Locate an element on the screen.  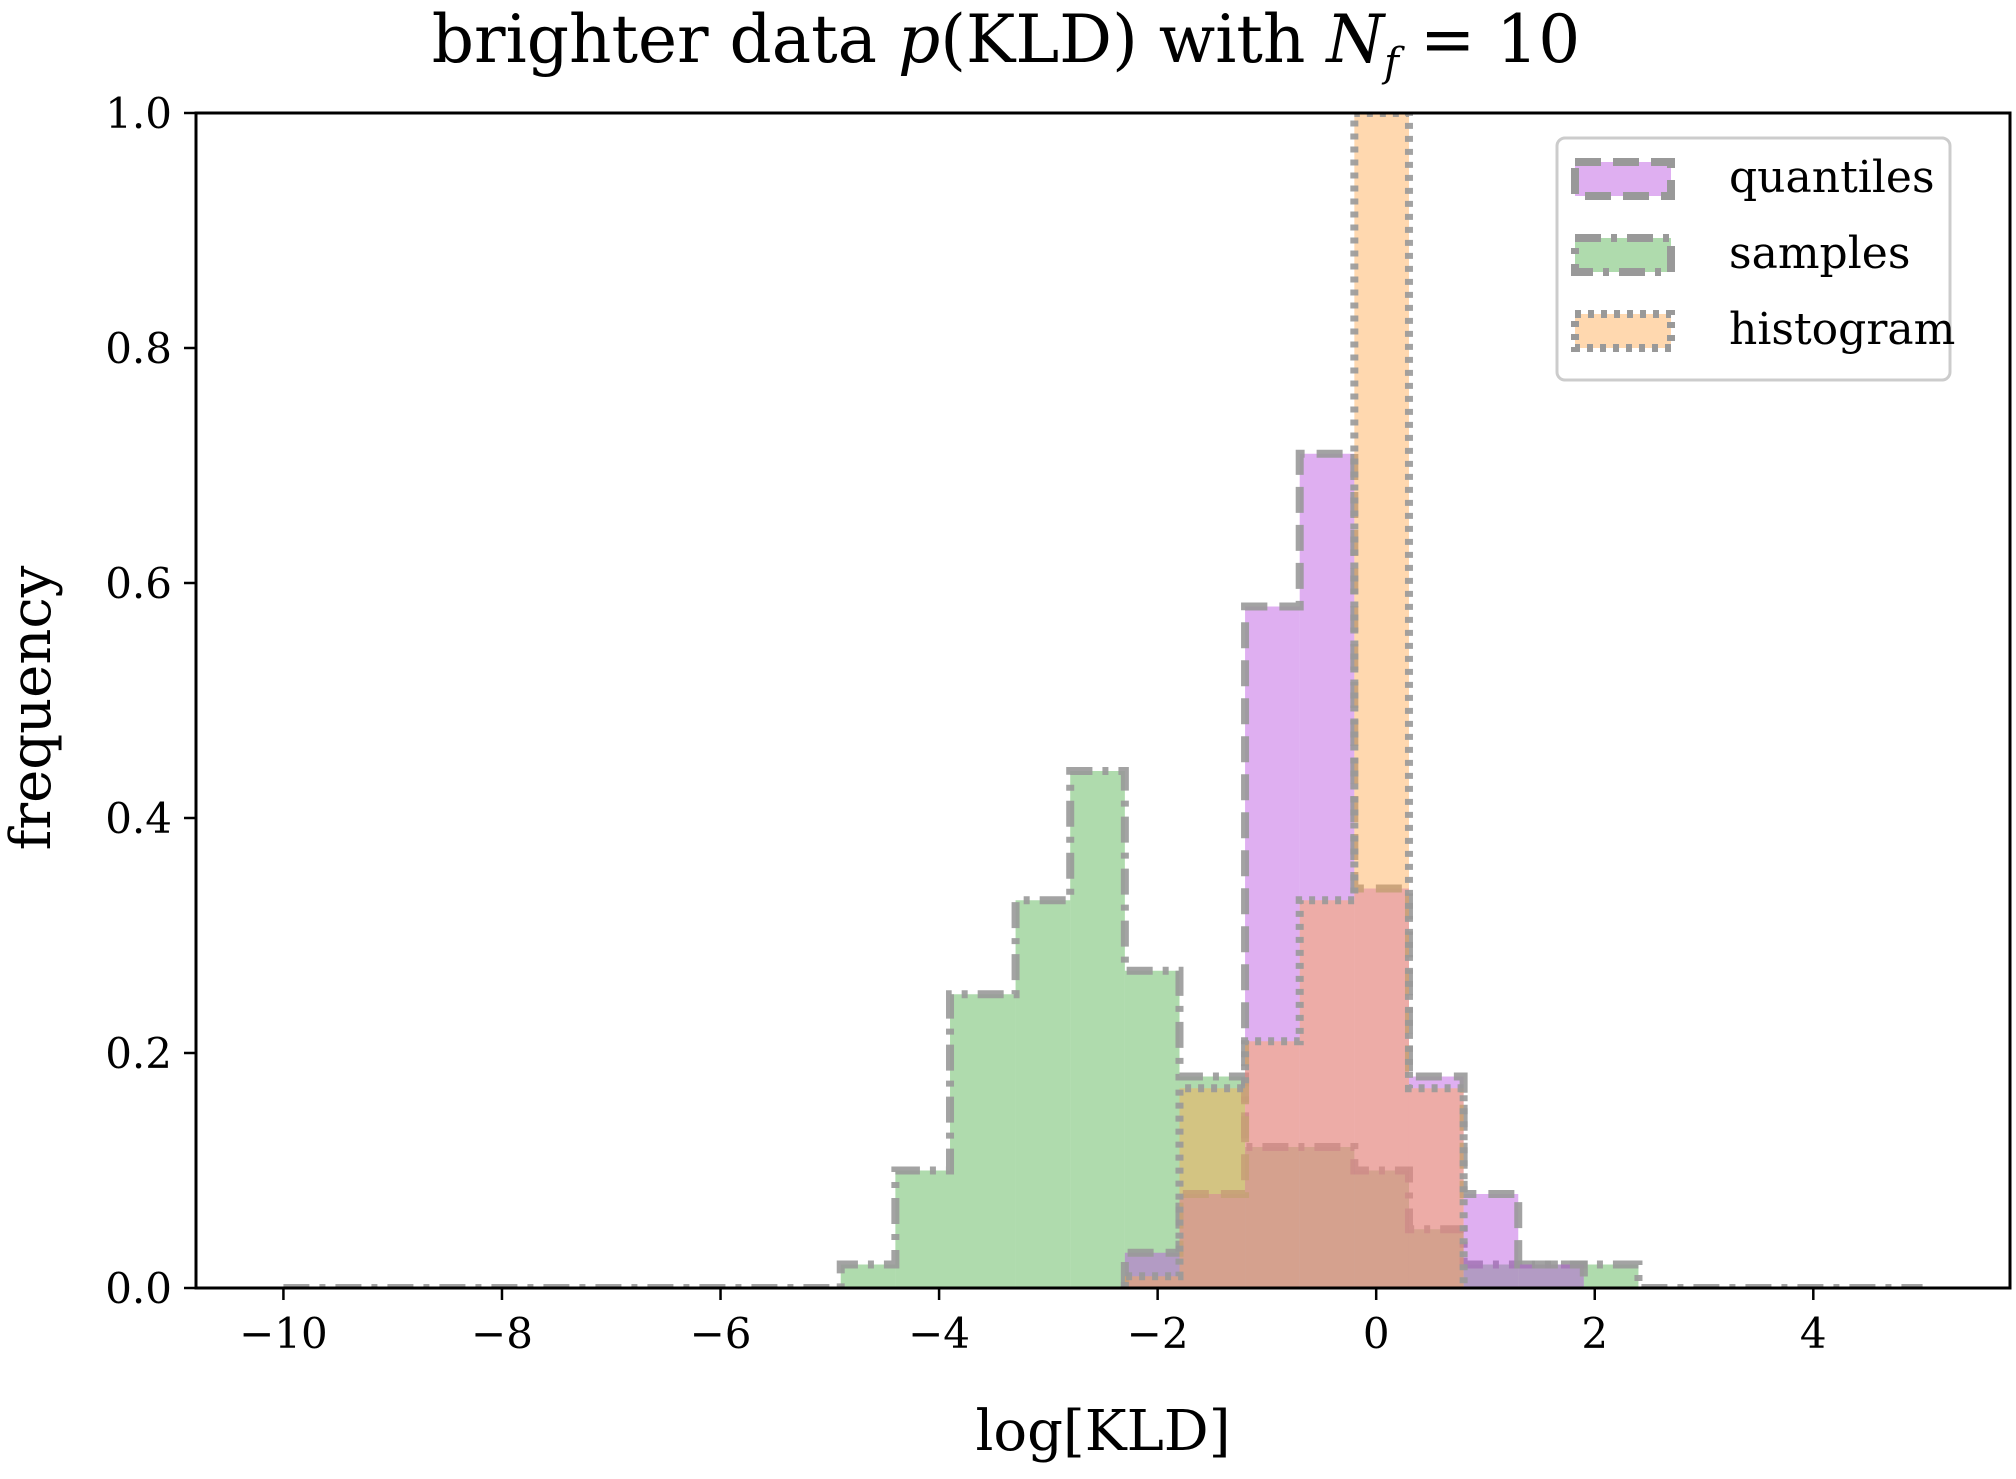
quantiles-outline is located at coordinates (1354, 868).